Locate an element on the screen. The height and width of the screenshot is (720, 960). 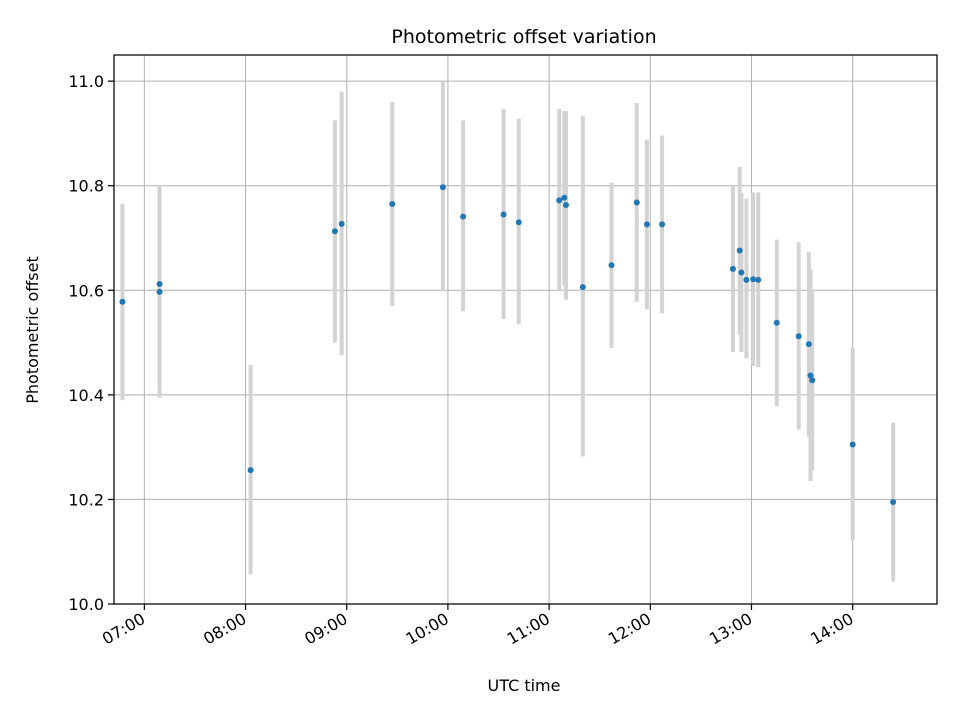
x-axis-label: UTC time is located at coordinates (524, 685).